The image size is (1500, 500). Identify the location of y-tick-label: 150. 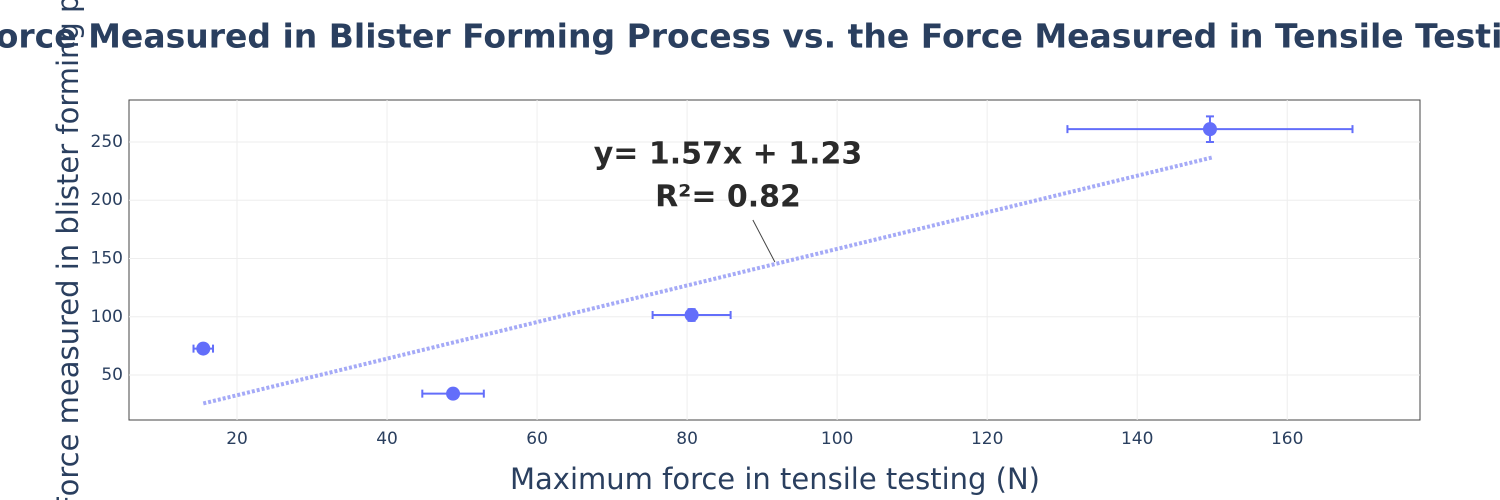
(107, 258).